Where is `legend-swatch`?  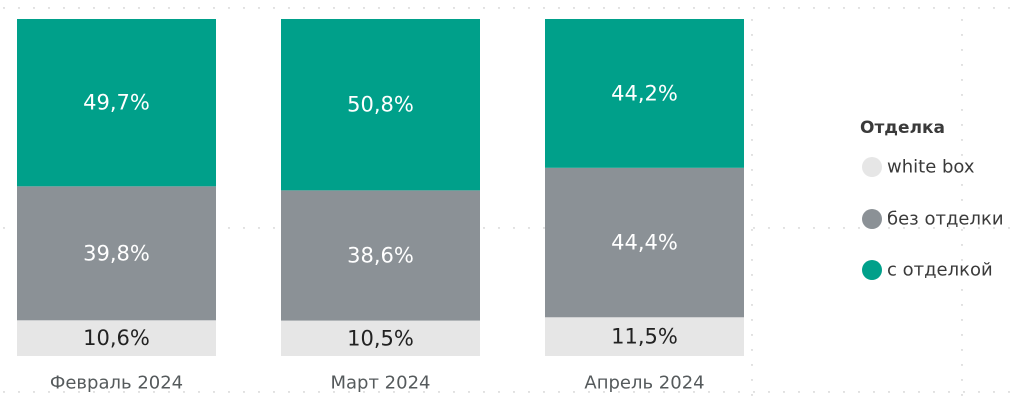 legend-swatch is located at coordinates (872, 270).